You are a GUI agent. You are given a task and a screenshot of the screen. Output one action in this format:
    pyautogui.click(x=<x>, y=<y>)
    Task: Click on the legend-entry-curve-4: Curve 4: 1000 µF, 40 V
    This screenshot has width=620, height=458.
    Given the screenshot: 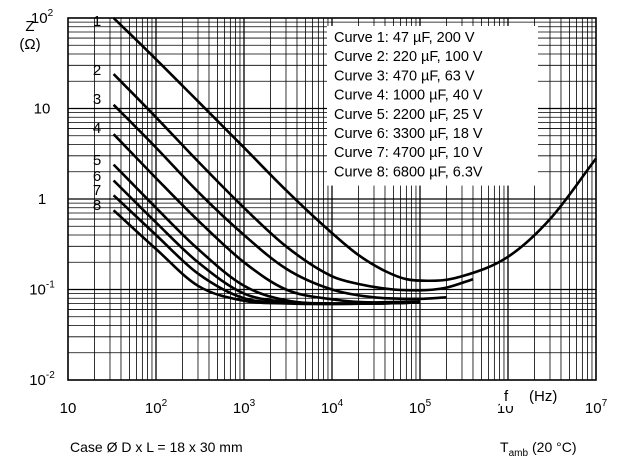 What is the action you would take?
    pyautogui.click(x=408, y=96)
    